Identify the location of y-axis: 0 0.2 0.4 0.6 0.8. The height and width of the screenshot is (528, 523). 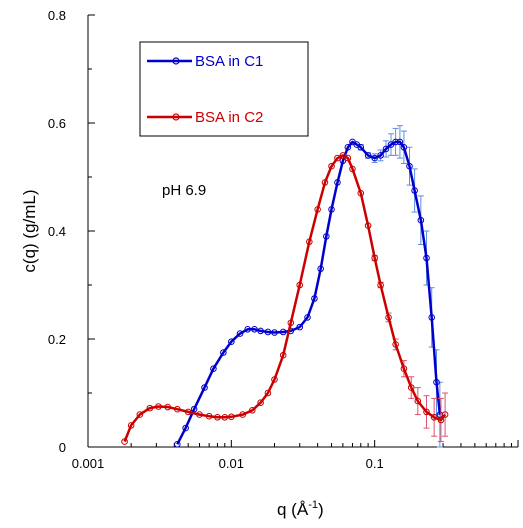
(71, 231).